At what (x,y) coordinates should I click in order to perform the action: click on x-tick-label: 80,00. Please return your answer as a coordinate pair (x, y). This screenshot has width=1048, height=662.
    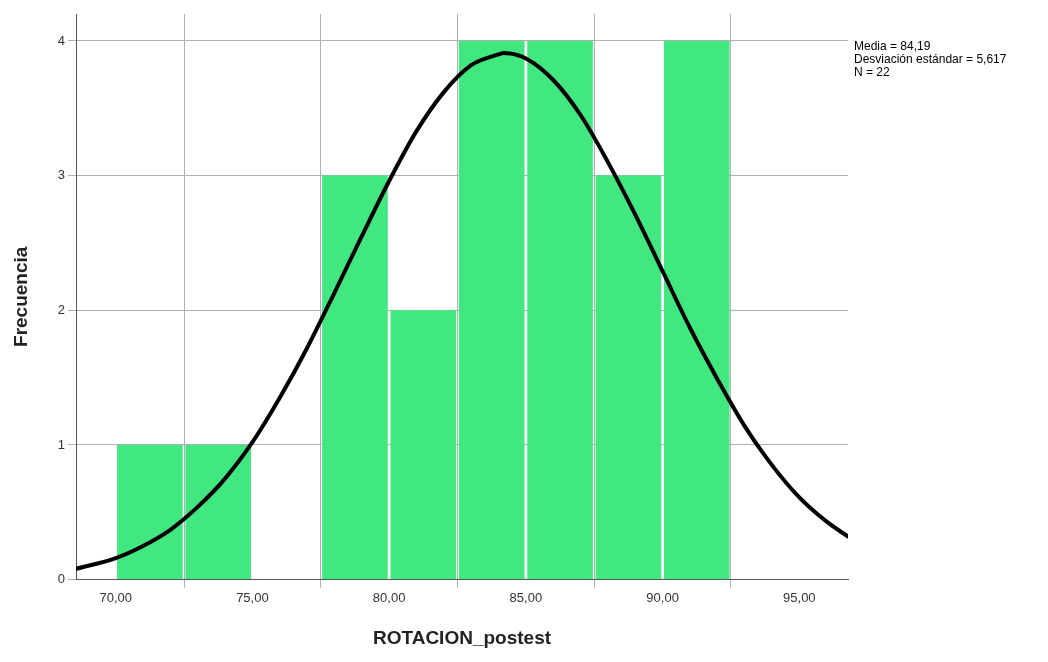
    Looking at the image, I should click on (389, 597).